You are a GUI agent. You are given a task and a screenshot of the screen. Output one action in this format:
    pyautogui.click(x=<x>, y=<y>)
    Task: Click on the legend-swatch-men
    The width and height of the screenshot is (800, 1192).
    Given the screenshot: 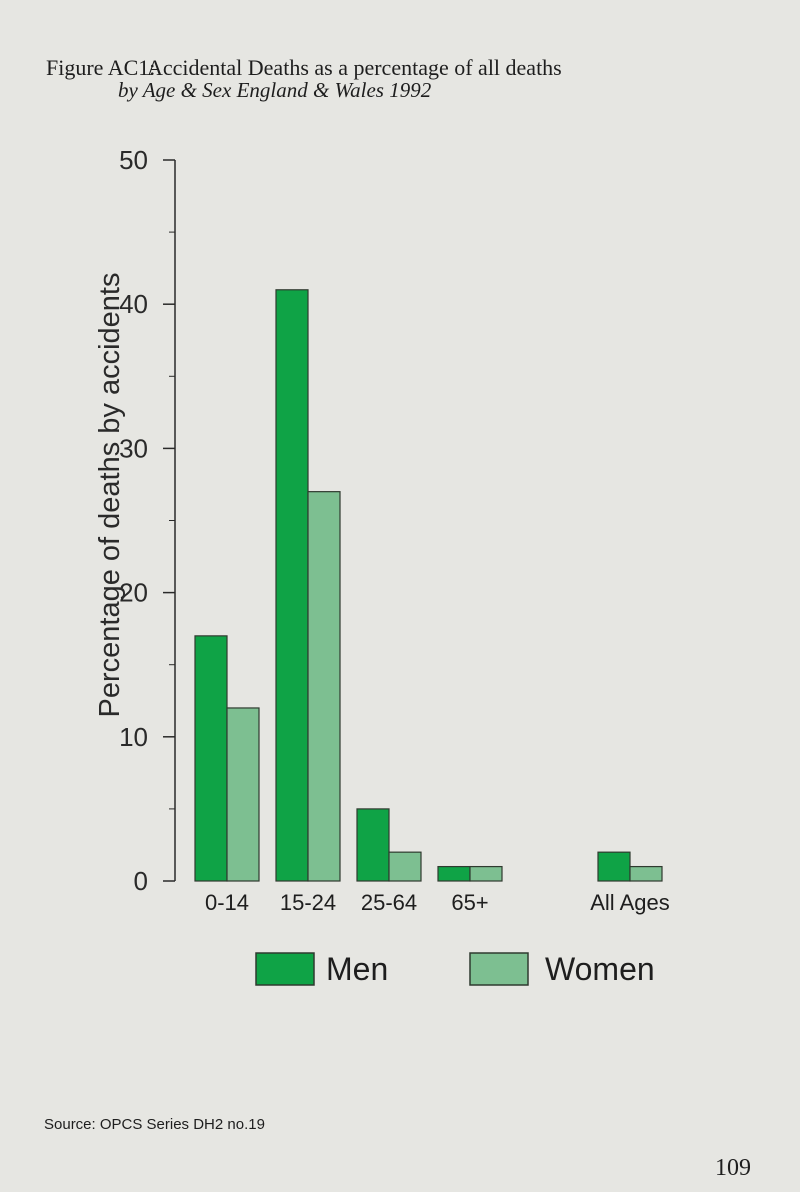 What is the action you would take?
    pyautogui.click(x=285, y=969)
    